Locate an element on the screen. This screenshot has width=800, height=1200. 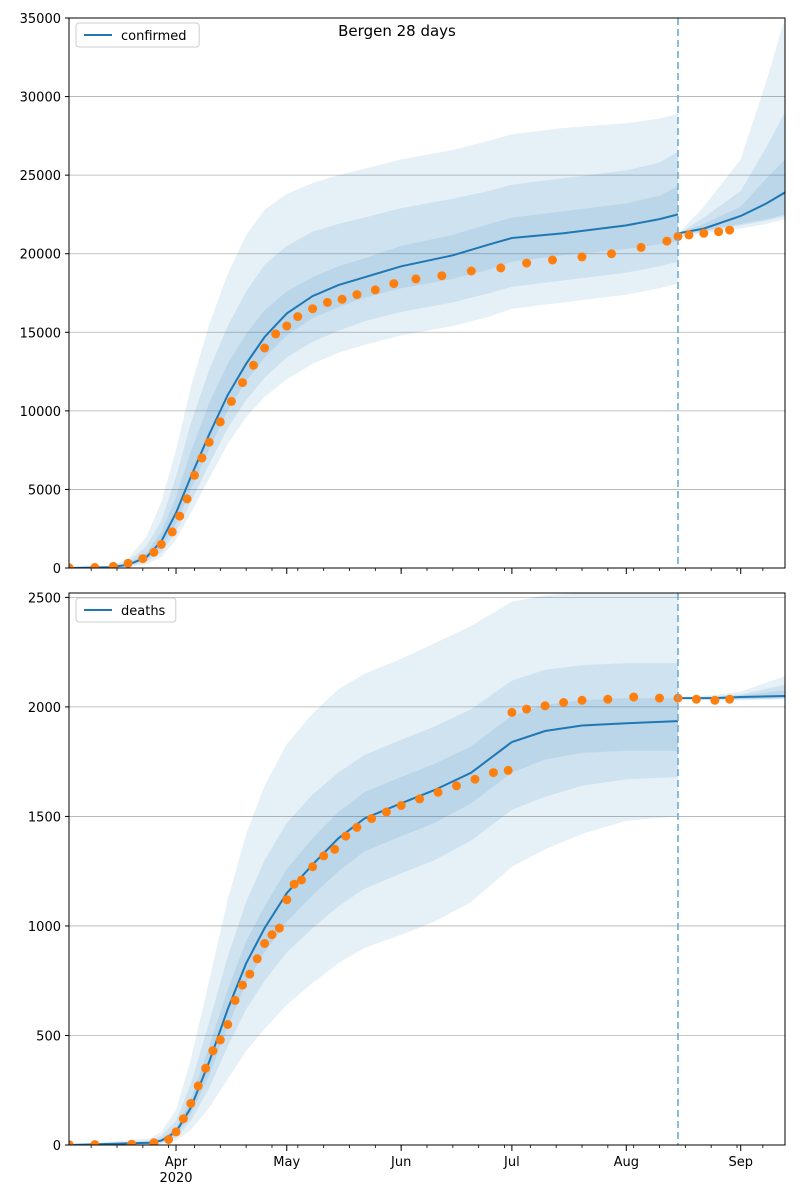
y-tick-label: 2500 is located at coordinates (44, 598).